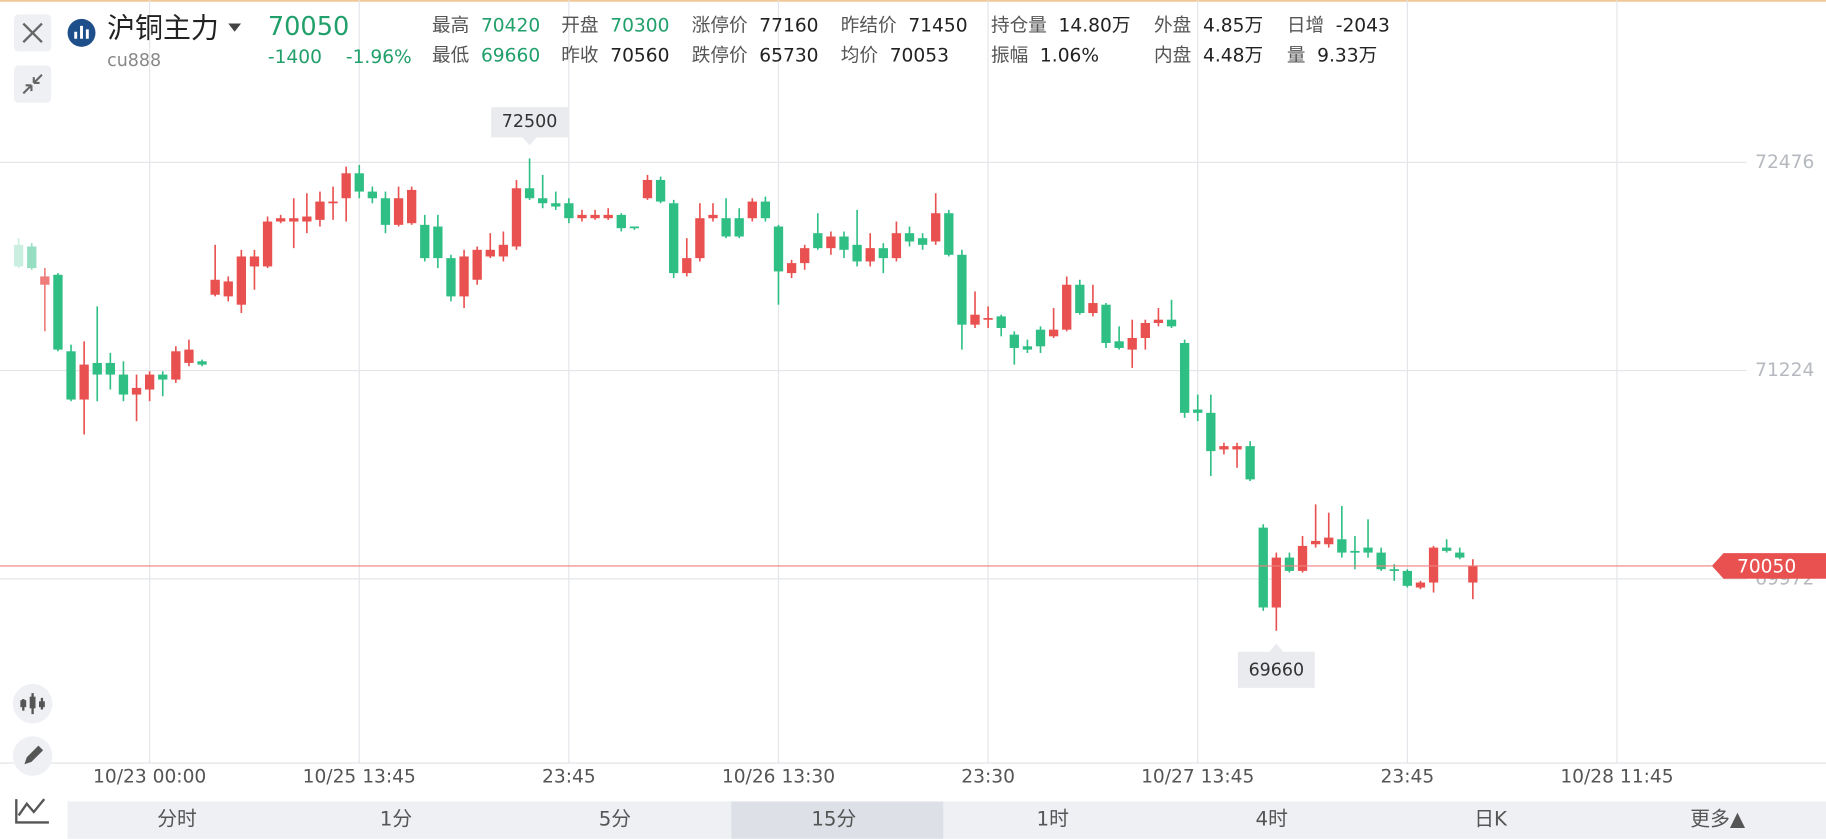 The height and width of the screenshot is (839, 1826). I want to click on symbol-dropdown, so click(235, 27).